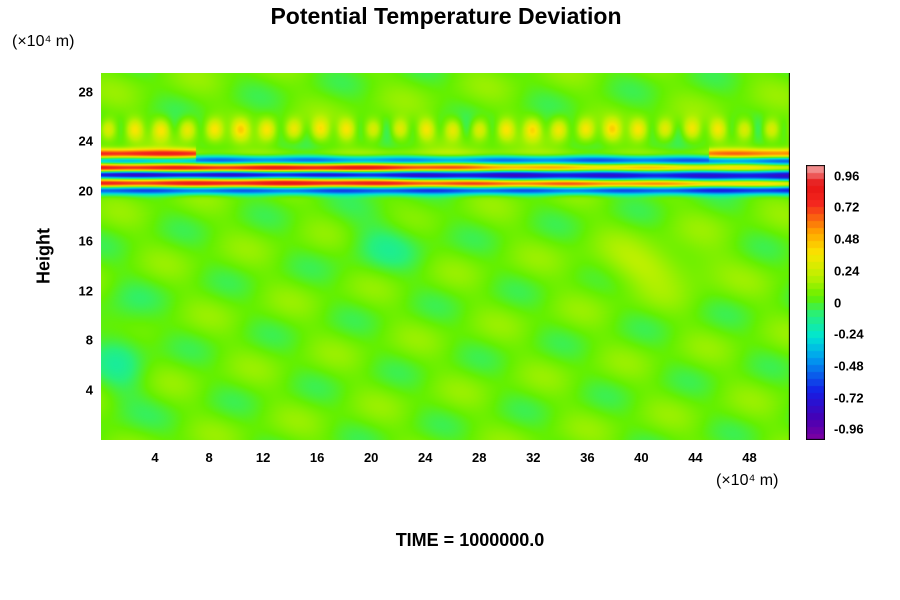 The image size is (900, 600). I want to click on x-tick-label: 32, so click(533, 457).